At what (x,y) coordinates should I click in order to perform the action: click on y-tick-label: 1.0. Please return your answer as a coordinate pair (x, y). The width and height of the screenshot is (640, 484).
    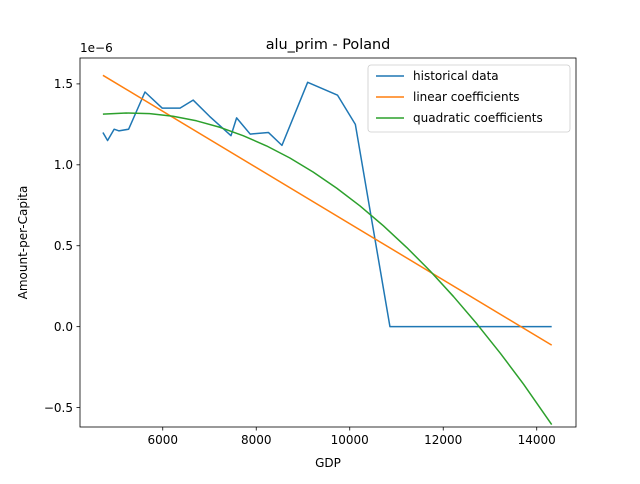
    Looking at the image, I should click on (63, 165).